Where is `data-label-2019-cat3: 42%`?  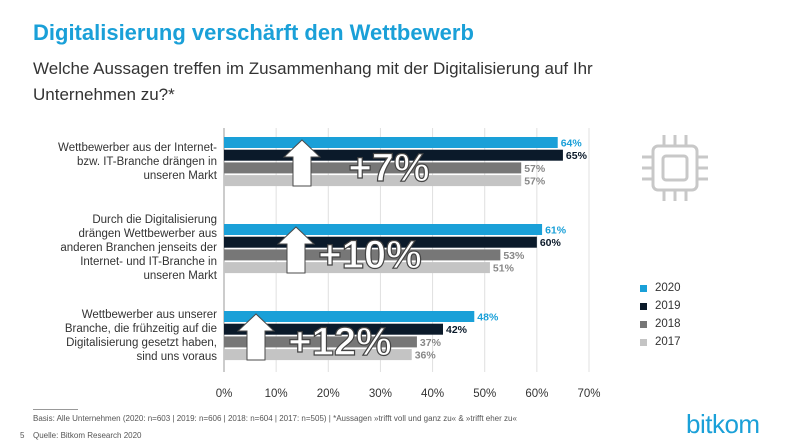 data-label-2019-cat3: 42% is located at coordinates (457, 330).